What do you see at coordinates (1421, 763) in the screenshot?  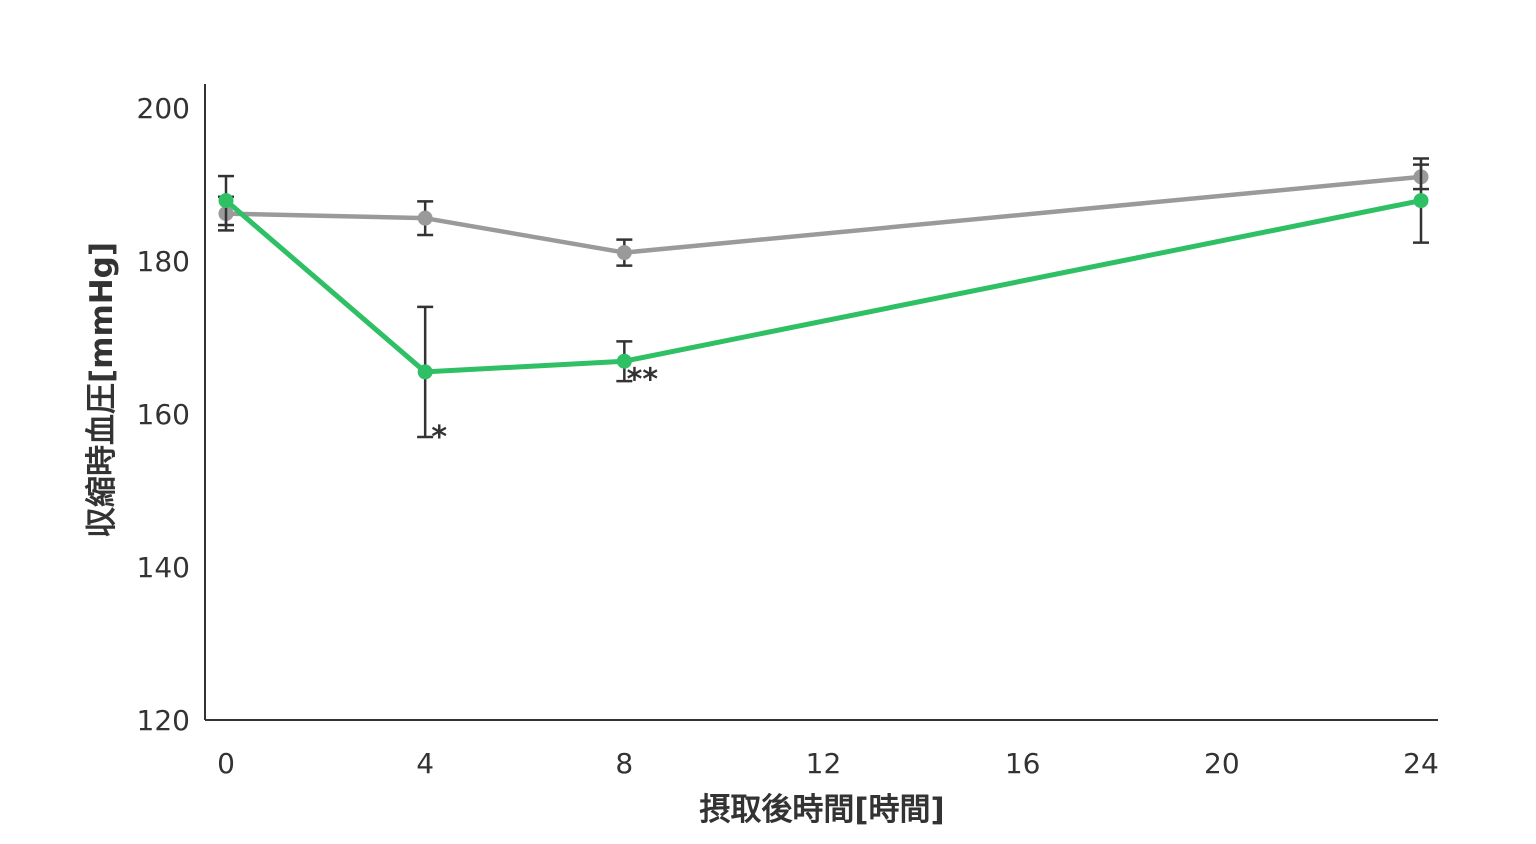 I see `x-tick-label: 24` at bounding box center [1421, 763].